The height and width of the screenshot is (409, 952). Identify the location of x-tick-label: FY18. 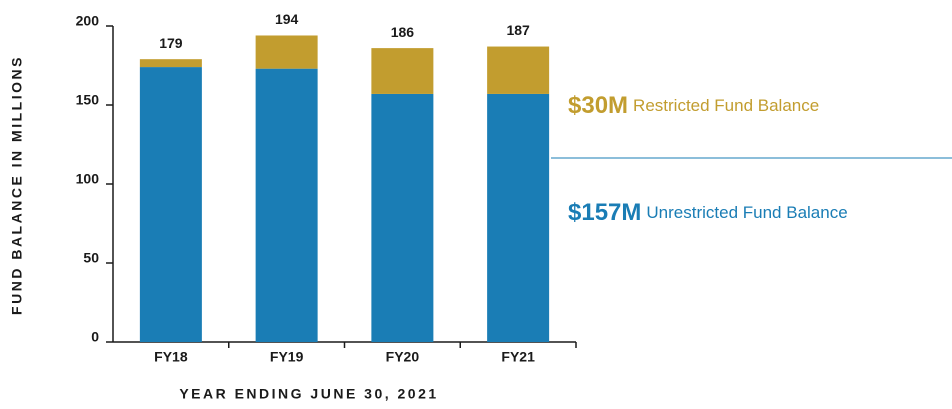
(171, 357).